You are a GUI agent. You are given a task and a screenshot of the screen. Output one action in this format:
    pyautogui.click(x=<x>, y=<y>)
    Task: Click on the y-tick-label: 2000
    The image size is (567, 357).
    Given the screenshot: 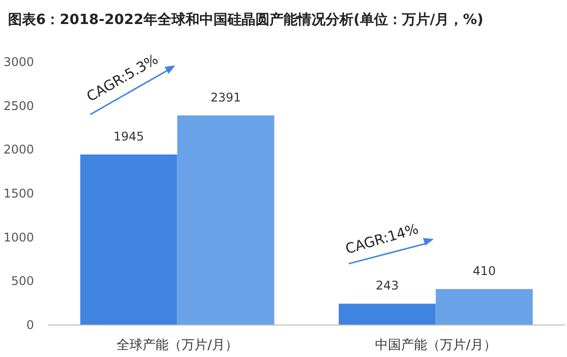 What is the action you would take?
    pyautogui.click(x=18, y=149)
    